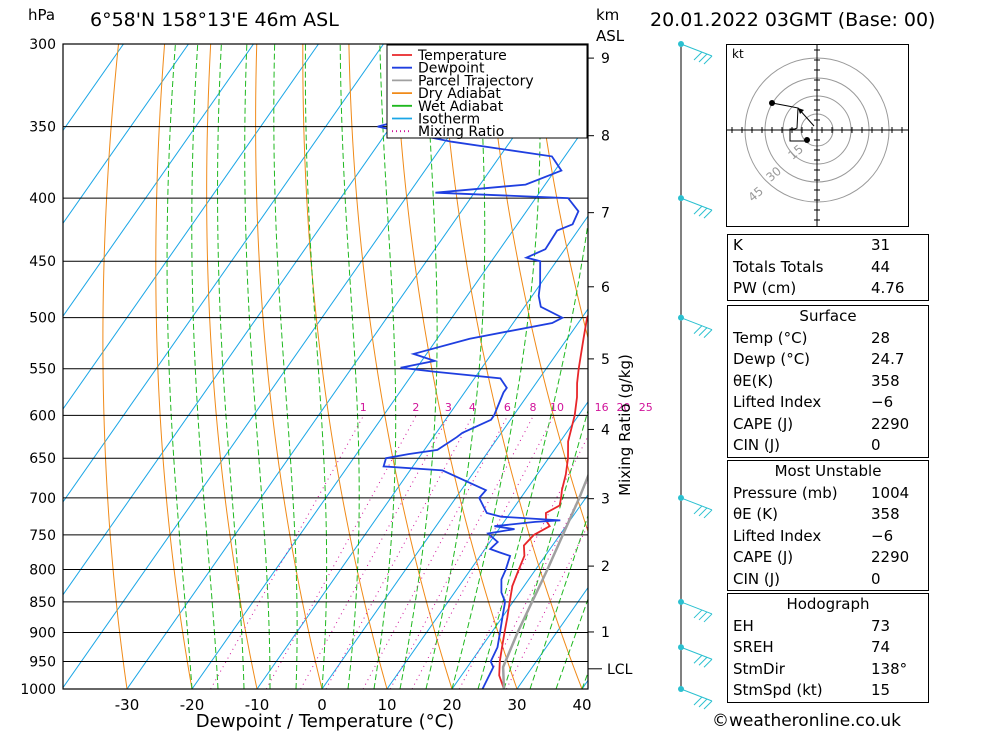 This screenshot has height=733, width=1000. What do you see at coordinates (605, 567) in the screenshot?
I see `km-tick-label: 2` at bounding box center [605, 567].